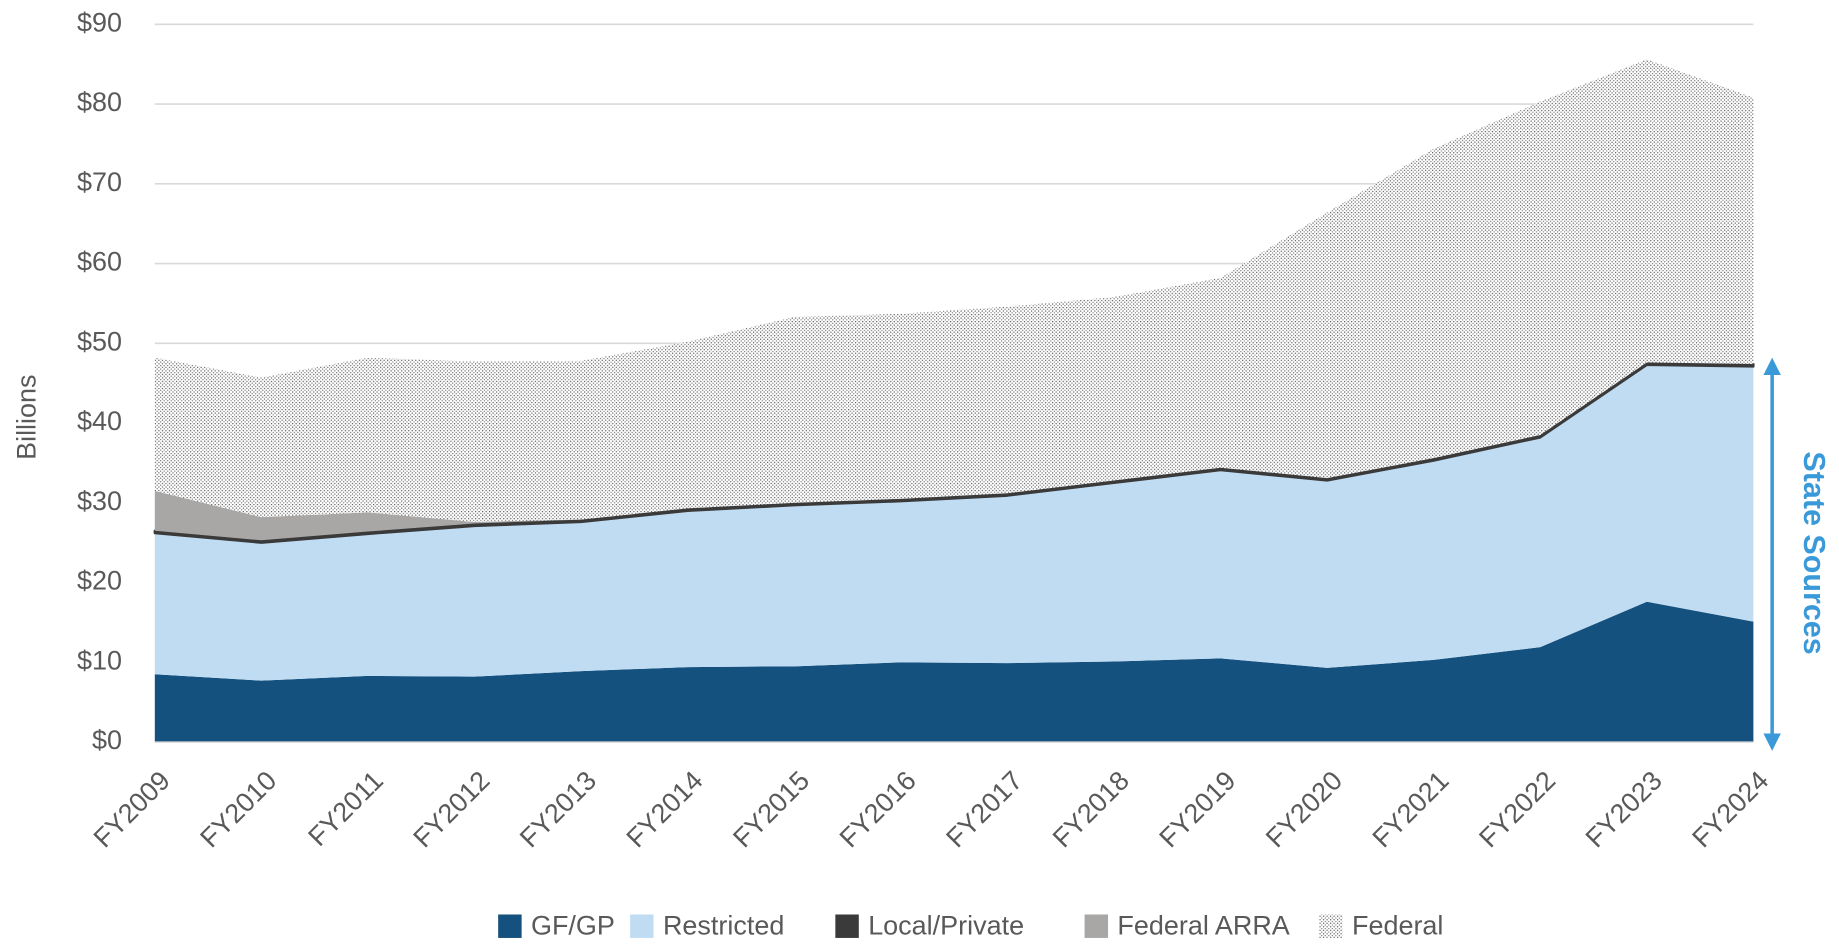 The width and height of the screenshot is (1839, 947). I want to click on x-tick-label: FY2018, so click(1091, 809).